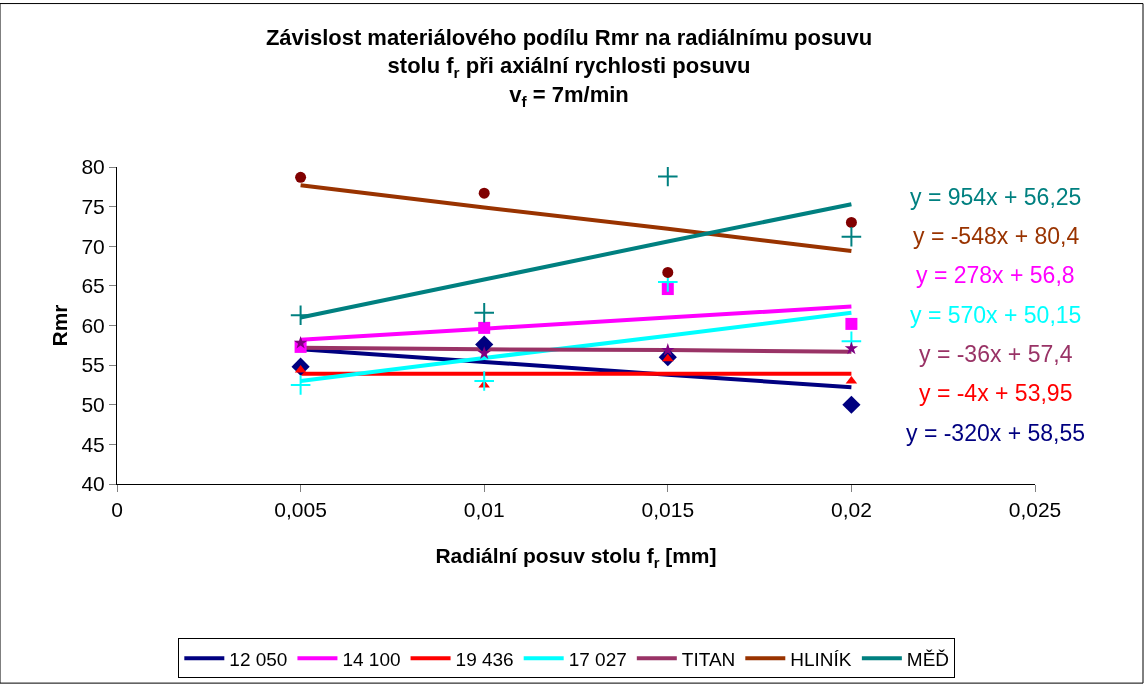 Image resolution: width=1145 pixels, height=690 pixels. Describe the element at coordinates (821, 659) in the screenshot. I see `legend-label: HLINÍK` at that location.